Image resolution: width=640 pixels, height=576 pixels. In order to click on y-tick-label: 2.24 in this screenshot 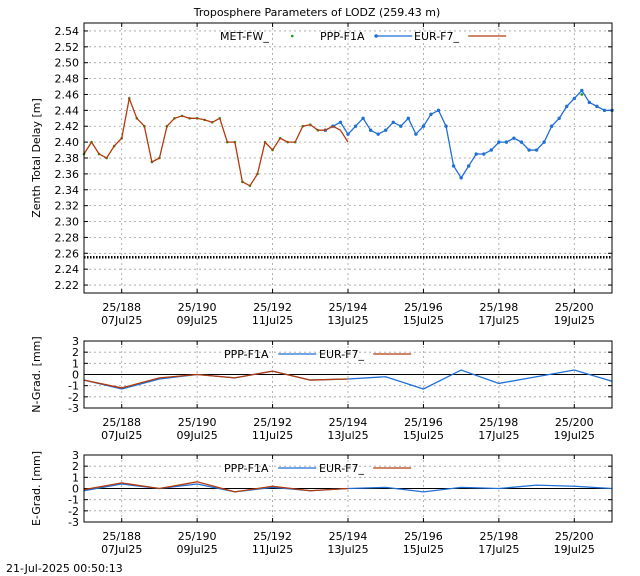, I will do `click(67, 269)`.